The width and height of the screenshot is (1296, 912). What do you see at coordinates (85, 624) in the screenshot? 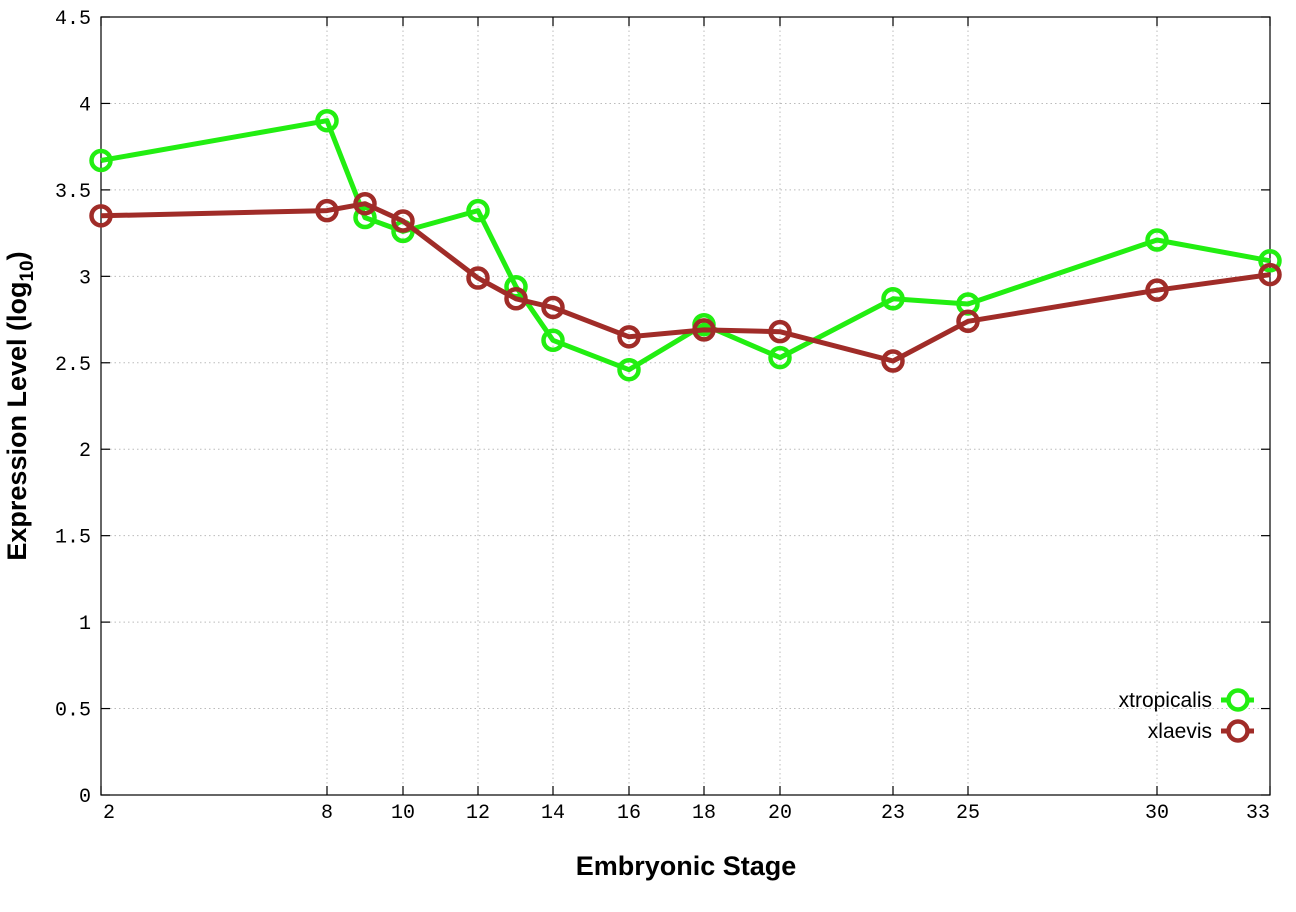
I see `y-tick-label: 1` at bounding box center [85, 624].